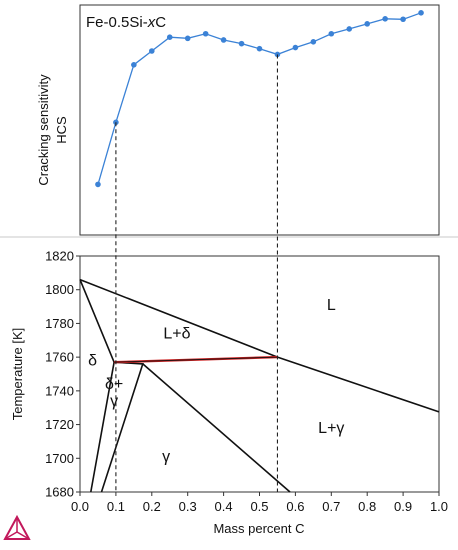 The image size is (458, 550). I want to click on y-tick-label: 1780, so click(59, 323).